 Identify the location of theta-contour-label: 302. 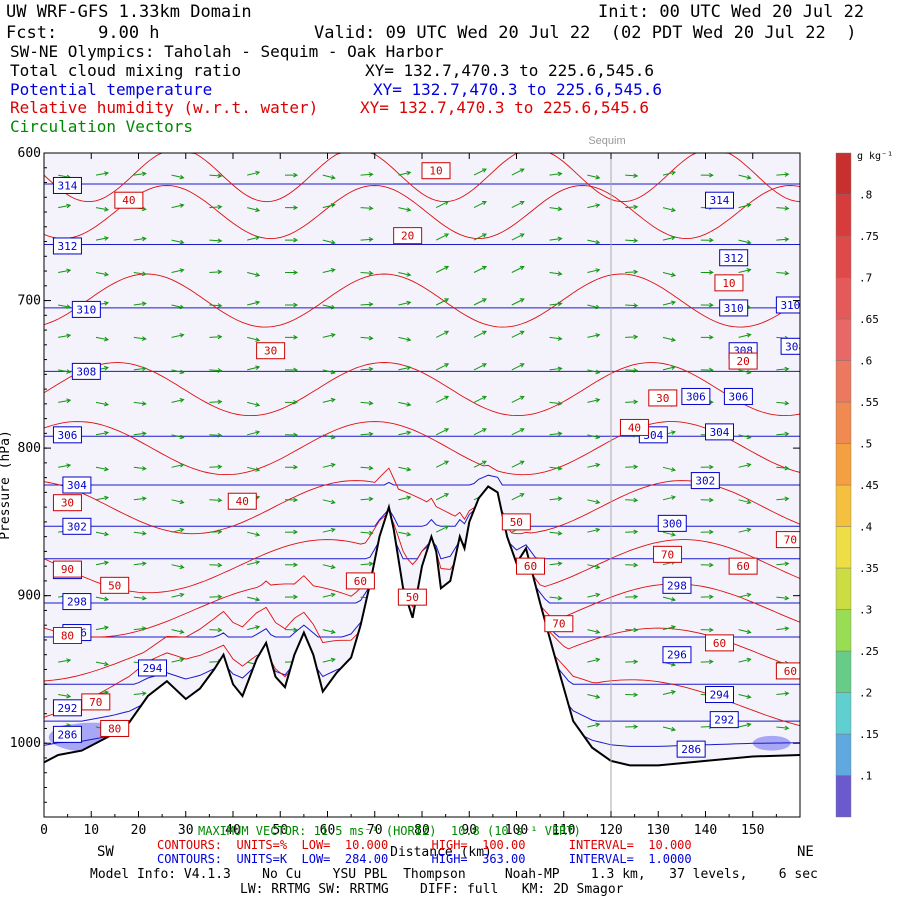
(77, 526).